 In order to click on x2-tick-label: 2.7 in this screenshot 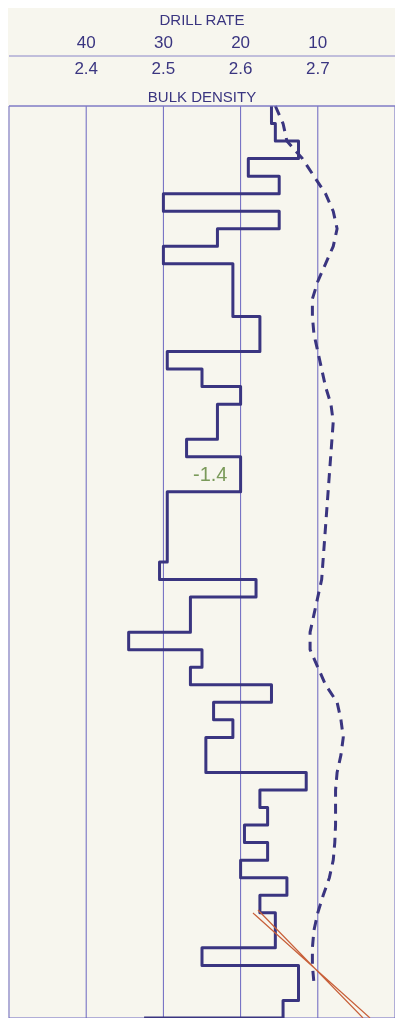, I will do `click(317, 68)`.